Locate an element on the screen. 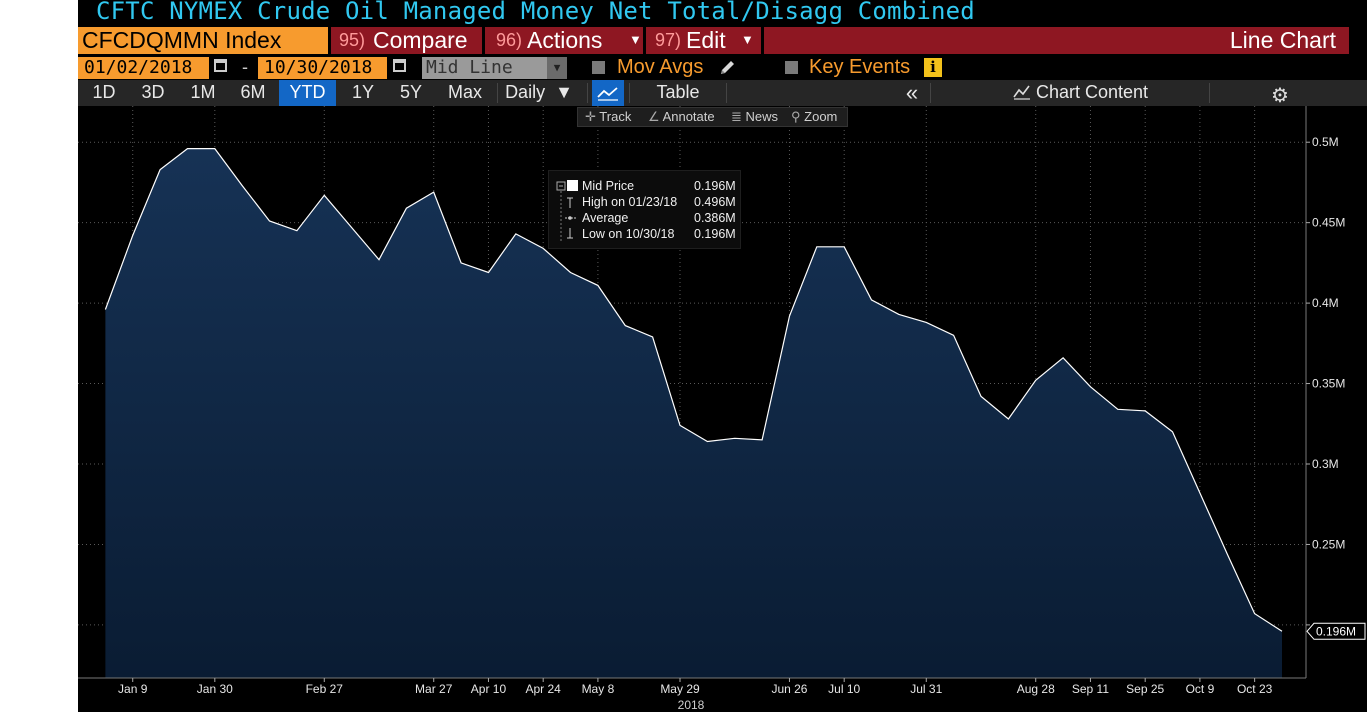  legend-low-label: Low on 10/30/18 is located at coordinates (628, 234).